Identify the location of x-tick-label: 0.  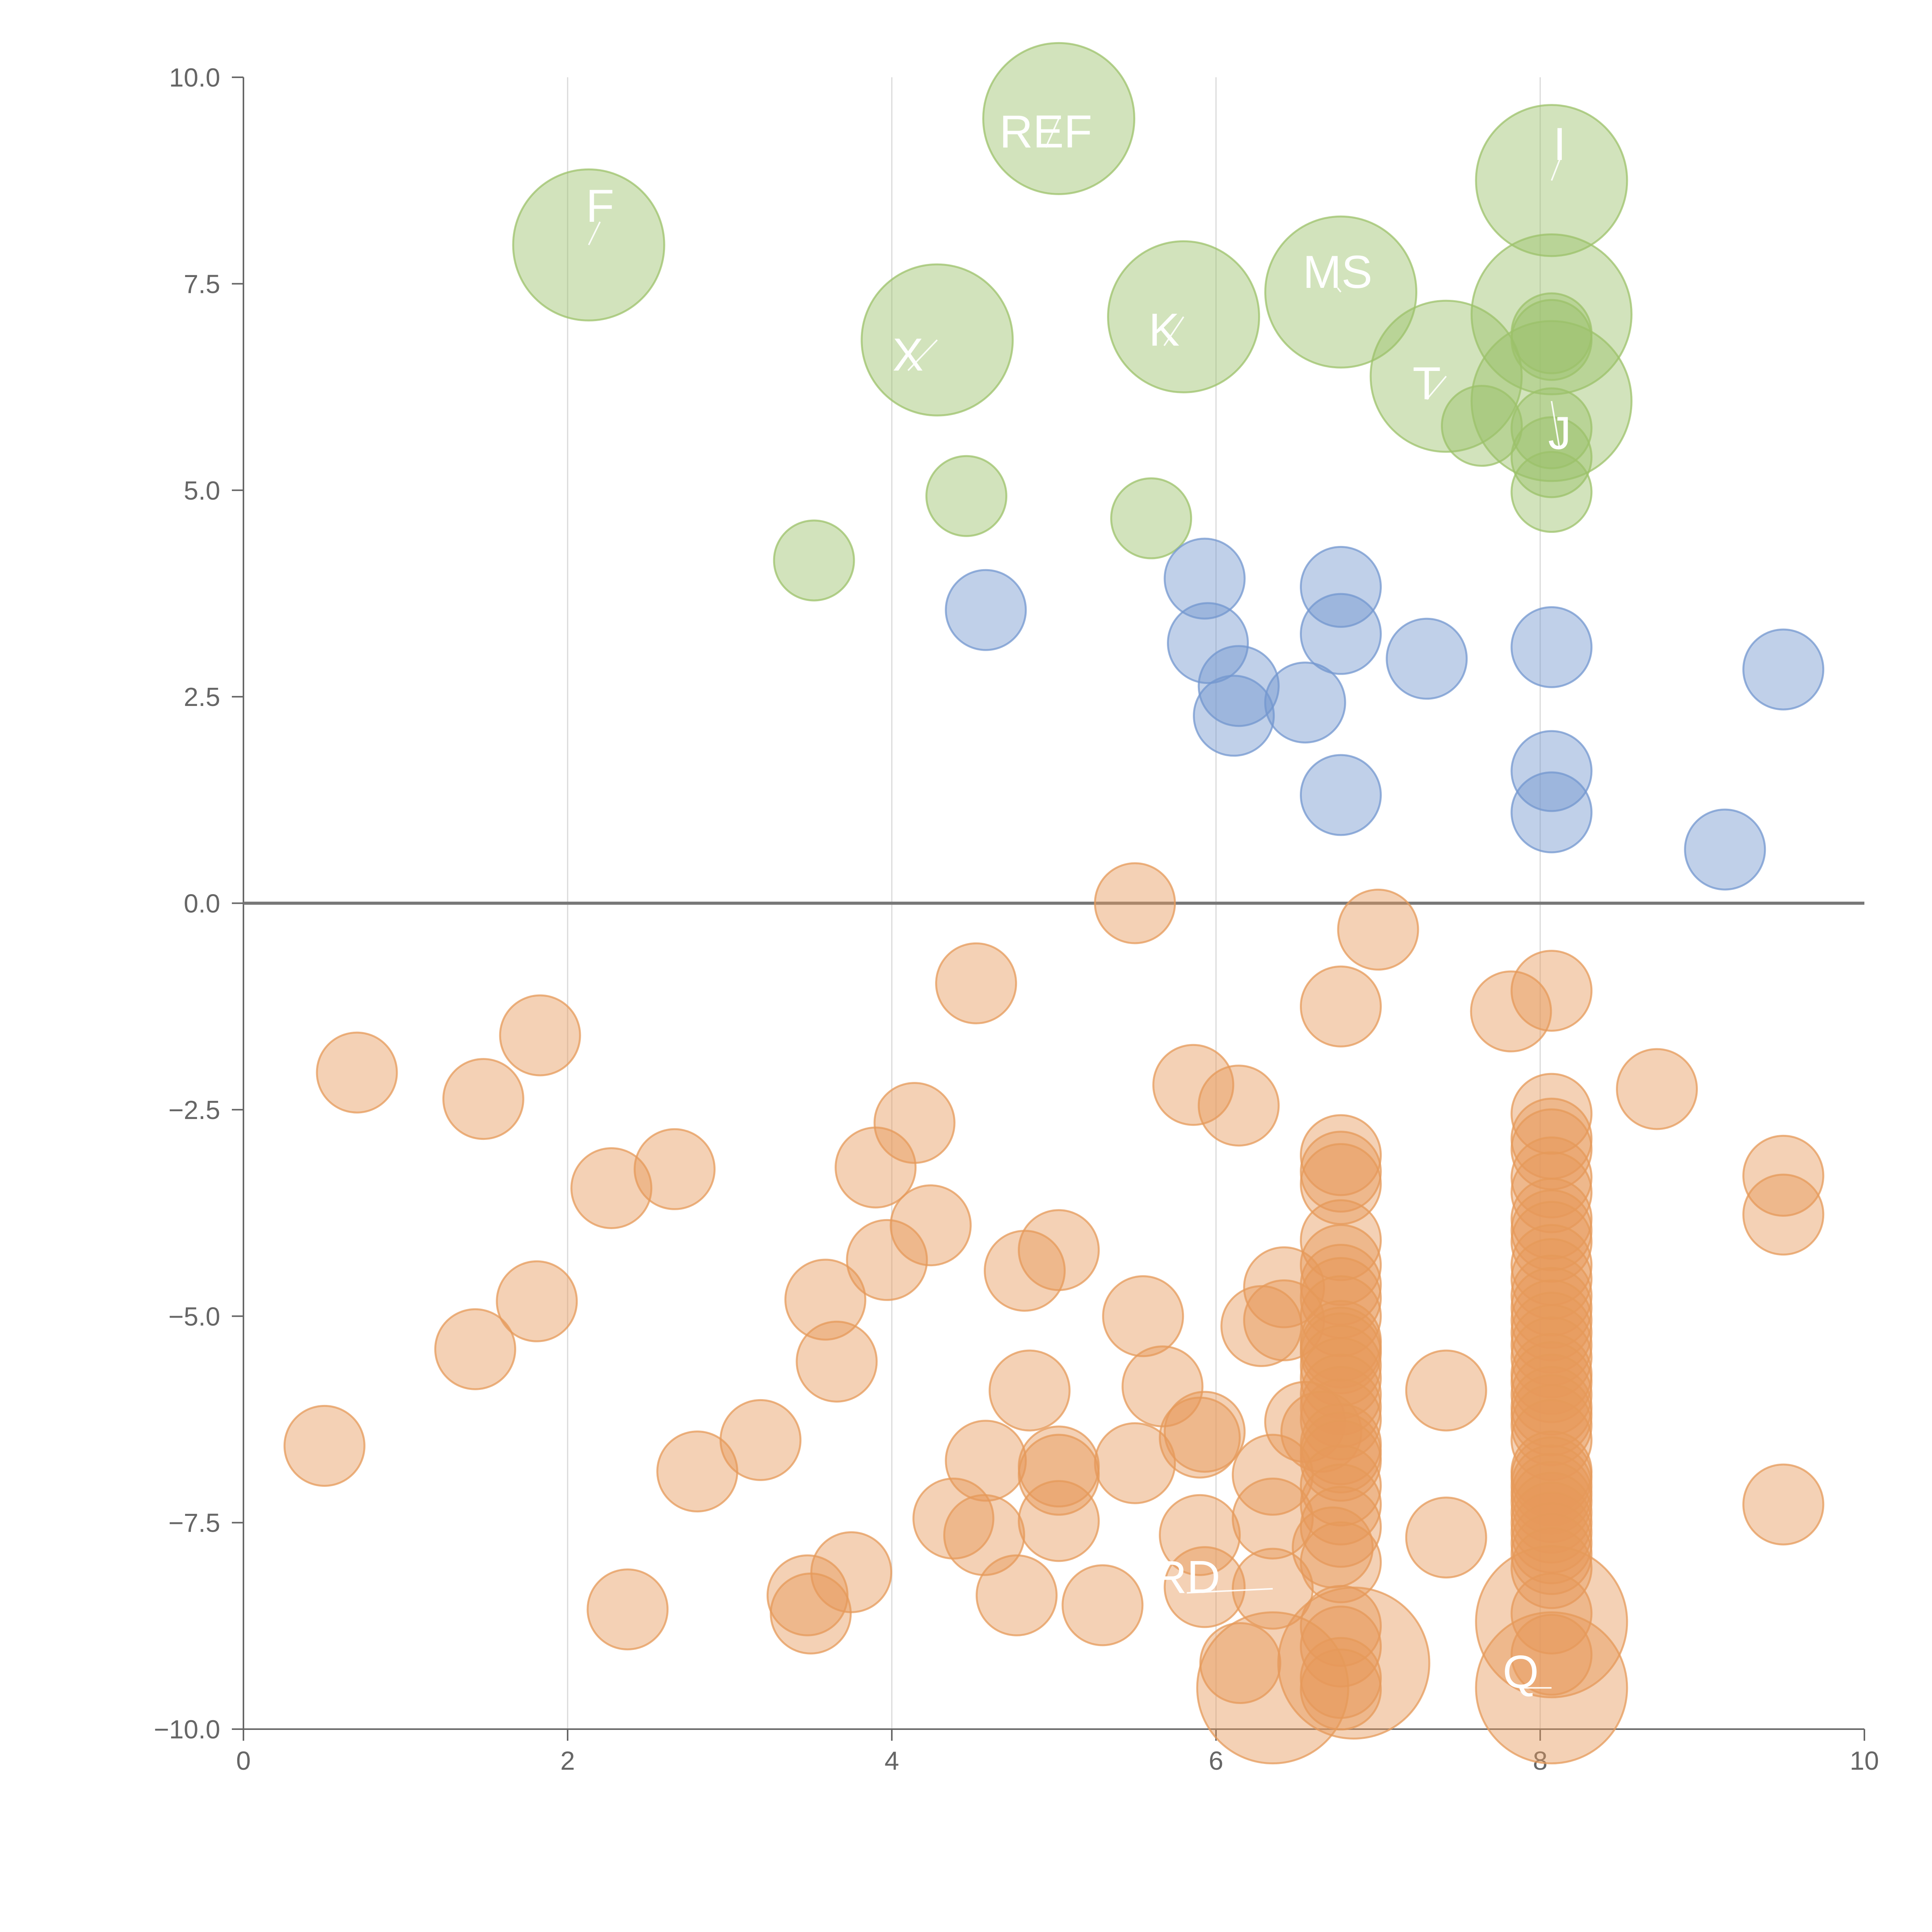
(244, 1761).